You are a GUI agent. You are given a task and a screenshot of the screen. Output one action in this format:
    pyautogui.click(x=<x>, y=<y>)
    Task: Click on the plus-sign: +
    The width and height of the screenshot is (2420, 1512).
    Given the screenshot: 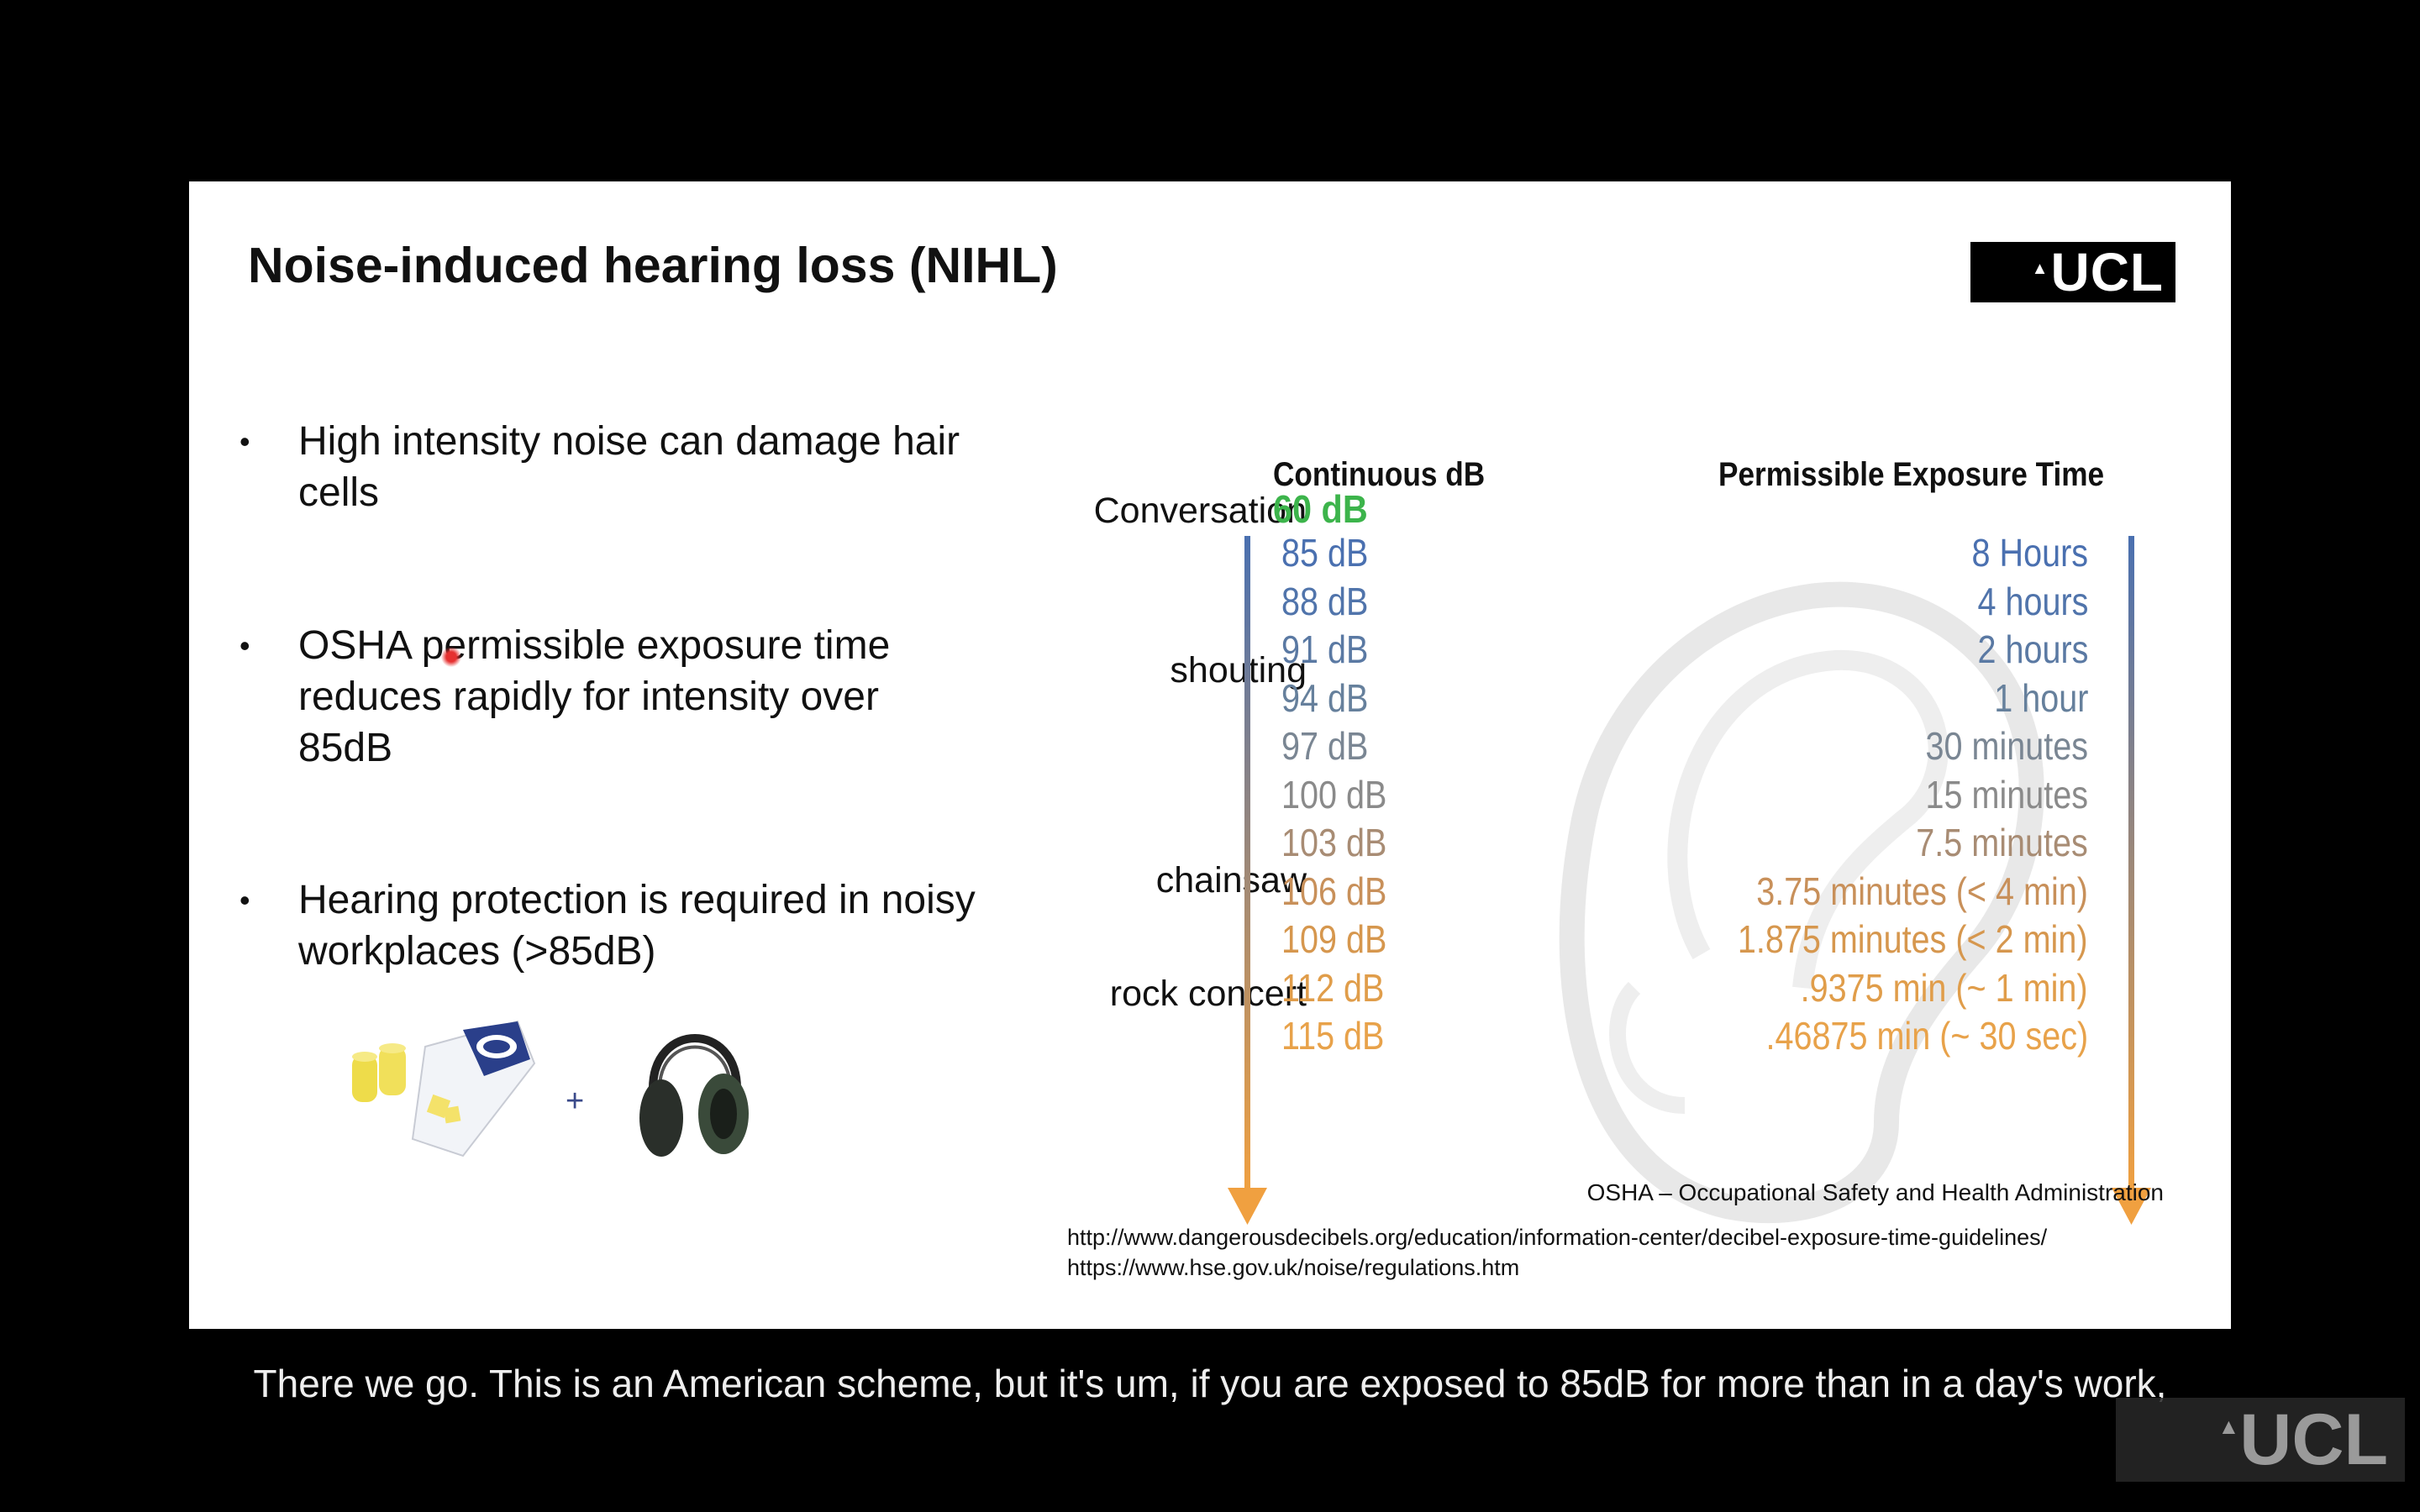 What is the action you would take?
    pyautogui.click(x=575, y=1101)
    